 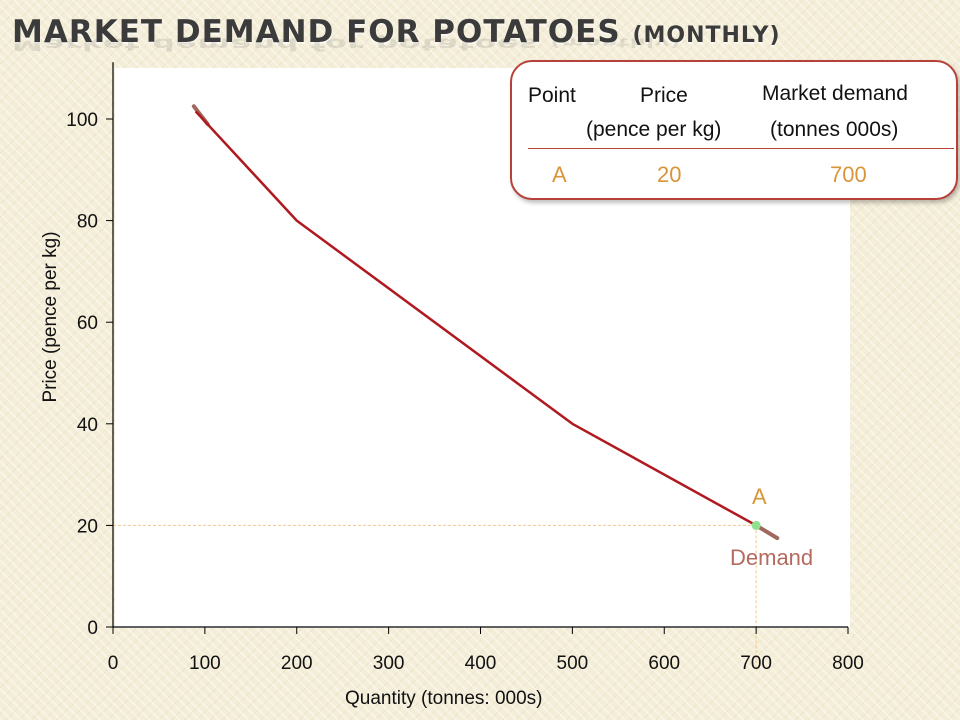 I want to click on y-tick-label-80: 80, so click(x=87, y=222).